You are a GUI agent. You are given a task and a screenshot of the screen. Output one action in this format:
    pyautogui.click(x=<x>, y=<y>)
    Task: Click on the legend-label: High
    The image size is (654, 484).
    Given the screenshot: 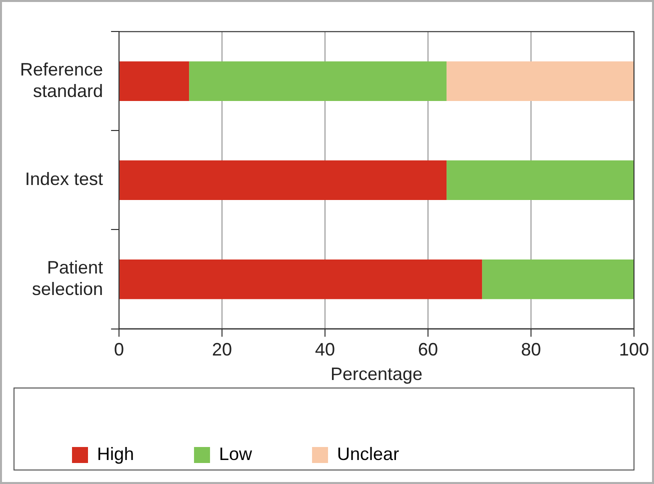 What is the action you would take?
    pyautogui.click(x=115, y=454)
    